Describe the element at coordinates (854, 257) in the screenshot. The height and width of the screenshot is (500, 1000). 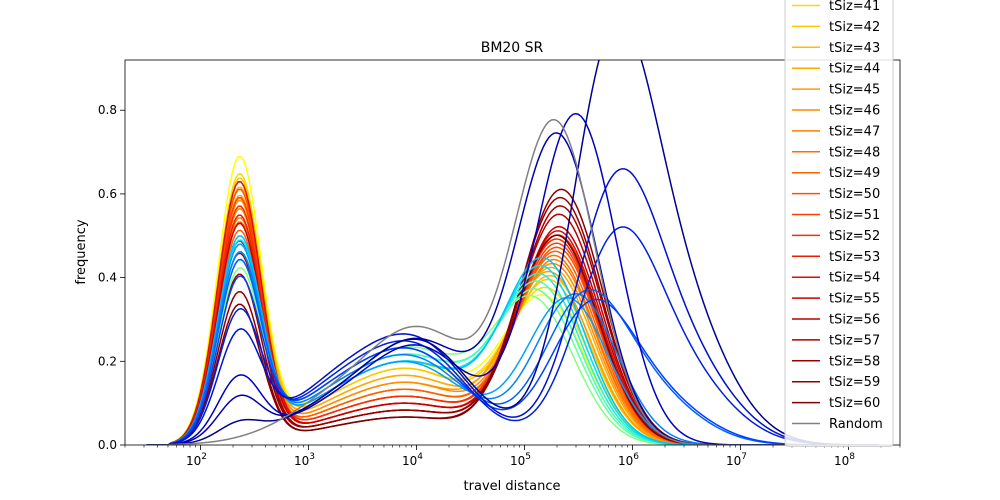
I see `legend-label: tSiz=53` at that location.